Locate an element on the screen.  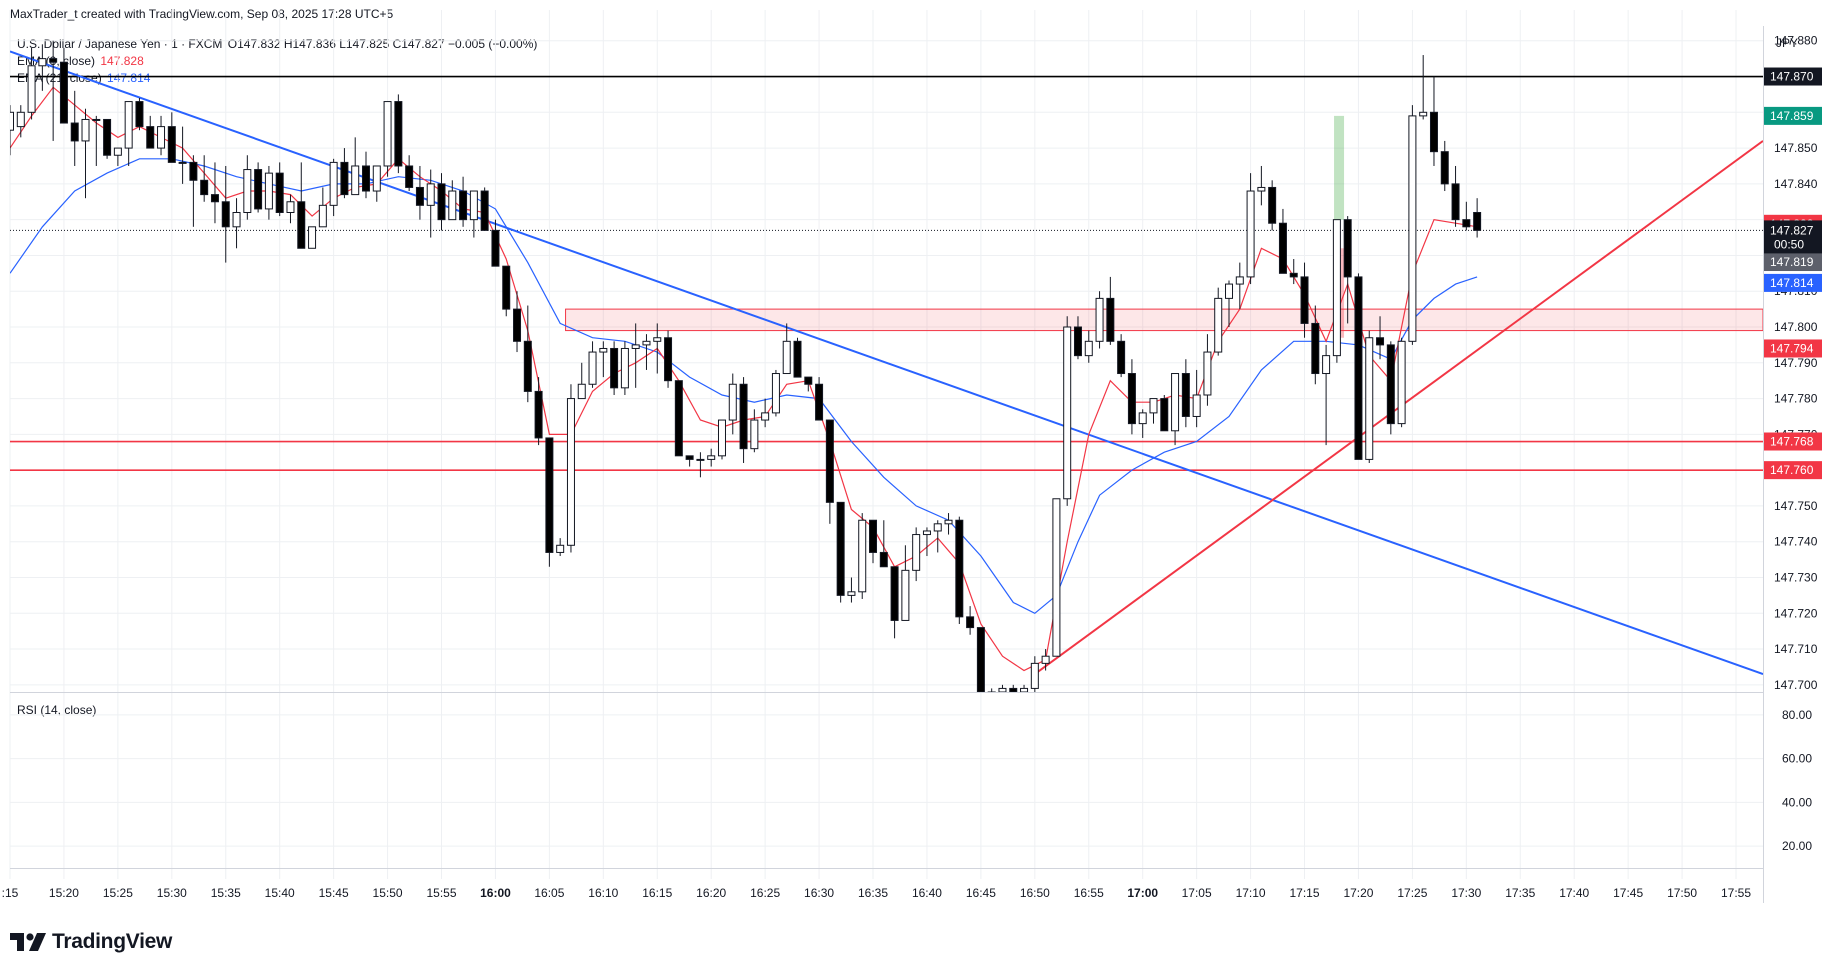
time-tick-16-25: 16:25 is located at coordinates (765, 893).